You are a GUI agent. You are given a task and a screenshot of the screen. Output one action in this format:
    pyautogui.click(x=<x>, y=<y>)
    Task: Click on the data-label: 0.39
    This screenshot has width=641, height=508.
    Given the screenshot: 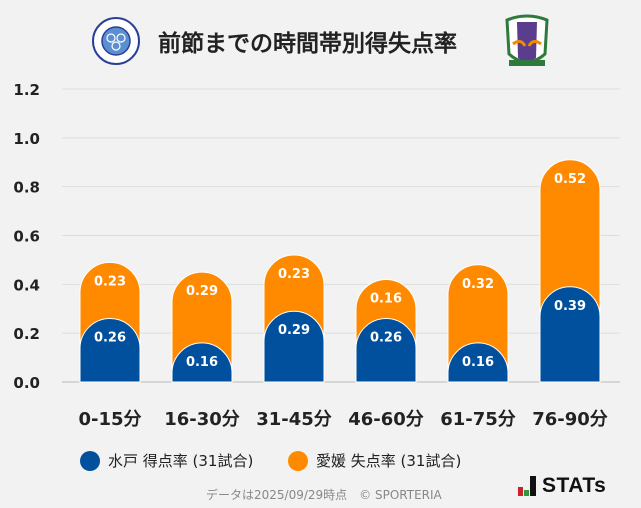 What is the action you would take?
    pyautogui.click(x=570, y=306)
    